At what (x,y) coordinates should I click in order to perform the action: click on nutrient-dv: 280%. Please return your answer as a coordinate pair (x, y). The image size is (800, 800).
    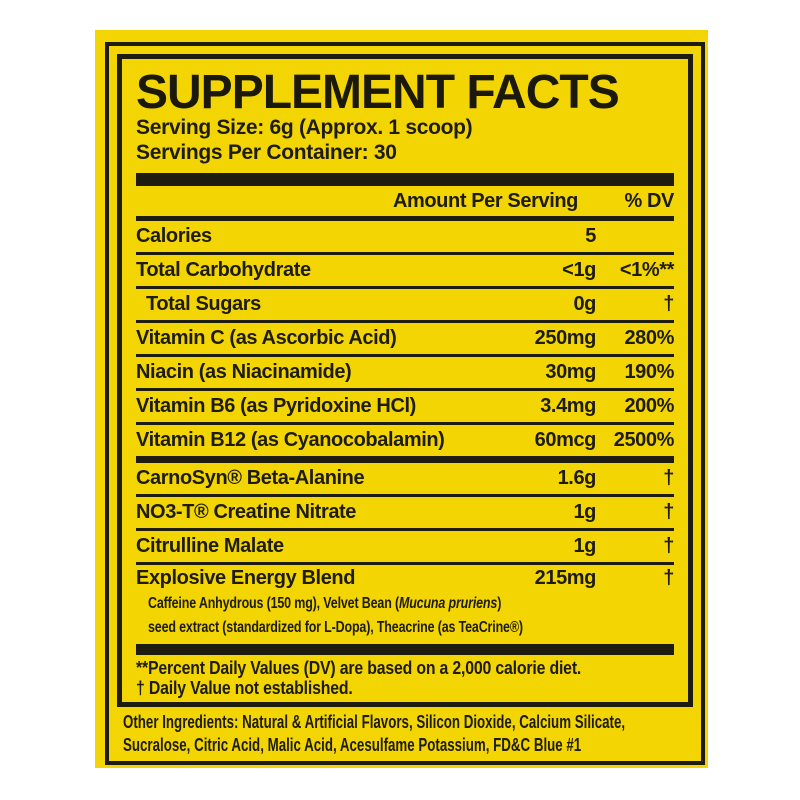
    Looking at the image, I should click on (649, 338).